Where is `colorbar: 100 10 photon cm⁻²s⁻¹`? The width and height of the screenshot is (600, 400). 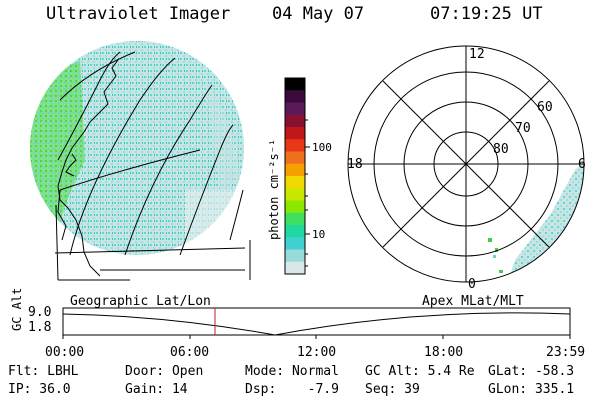 colorbar: 100 10 photon cm⁻²s⁻¹ is located at coordinates (299, 176).